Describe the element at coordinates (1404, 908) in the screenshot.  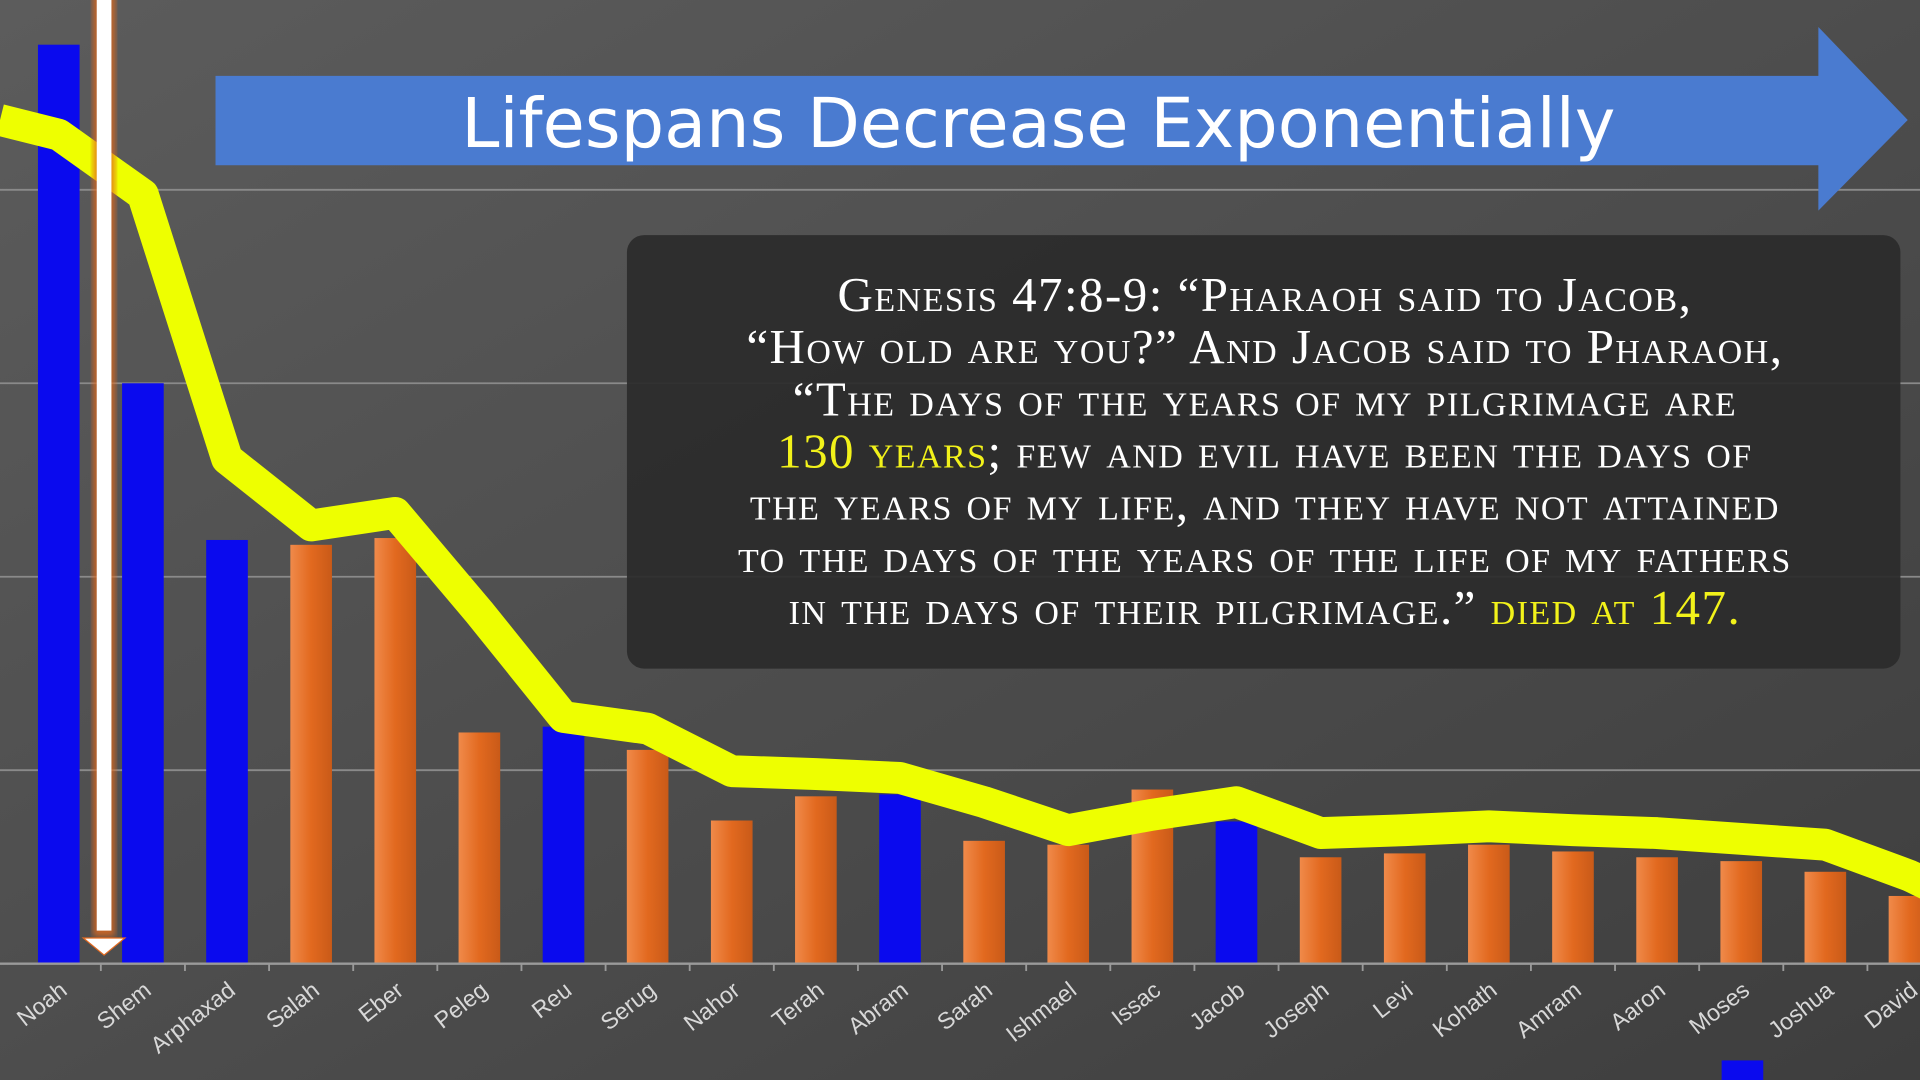
I see `bar-levi` at that location.